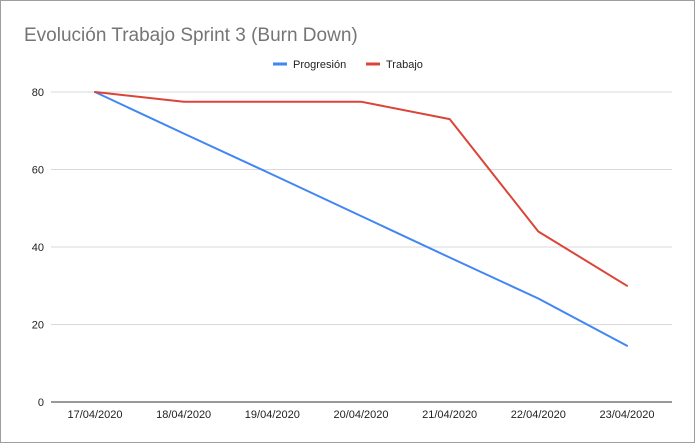 Image resolution: width=695 pixels, height=447 pixels. What do you see at coordinates (626, 415) in the screenshot?
I see `x-tick-label: 23/04/2020` at bounding box center [626, 415].